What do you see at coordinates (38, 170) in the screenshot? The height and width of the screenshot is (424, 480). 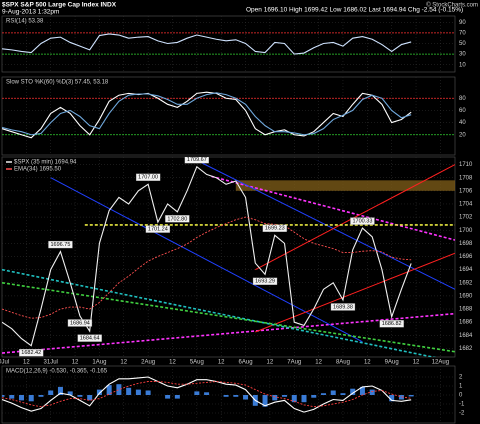 I see `legend-label: EMA(34) 1695.50` at bounding box center [38, 170].